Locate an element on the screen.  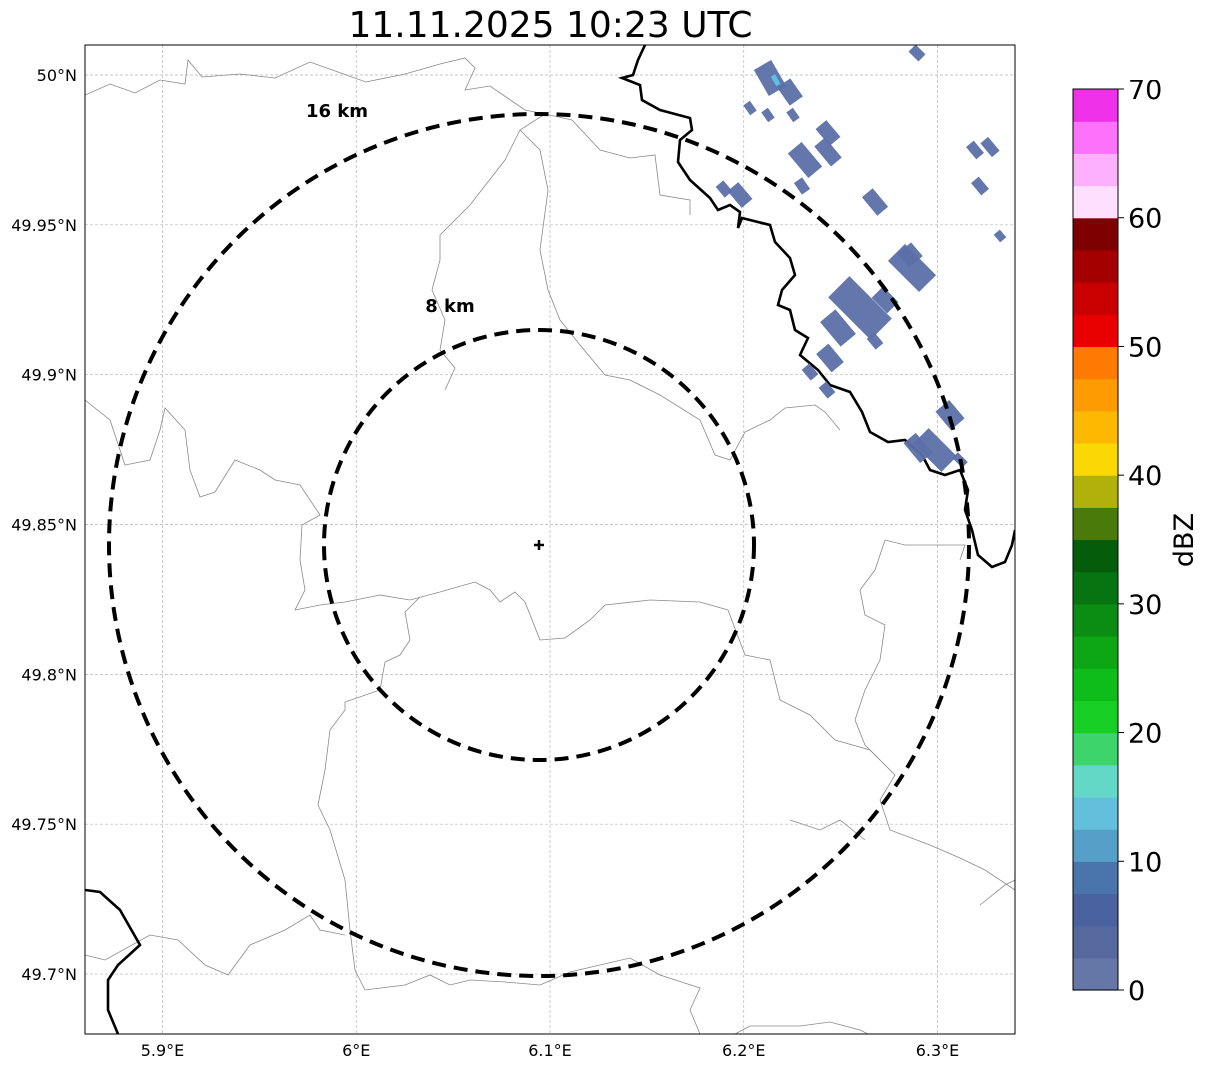
border-line is located at coordinates (113, 961).